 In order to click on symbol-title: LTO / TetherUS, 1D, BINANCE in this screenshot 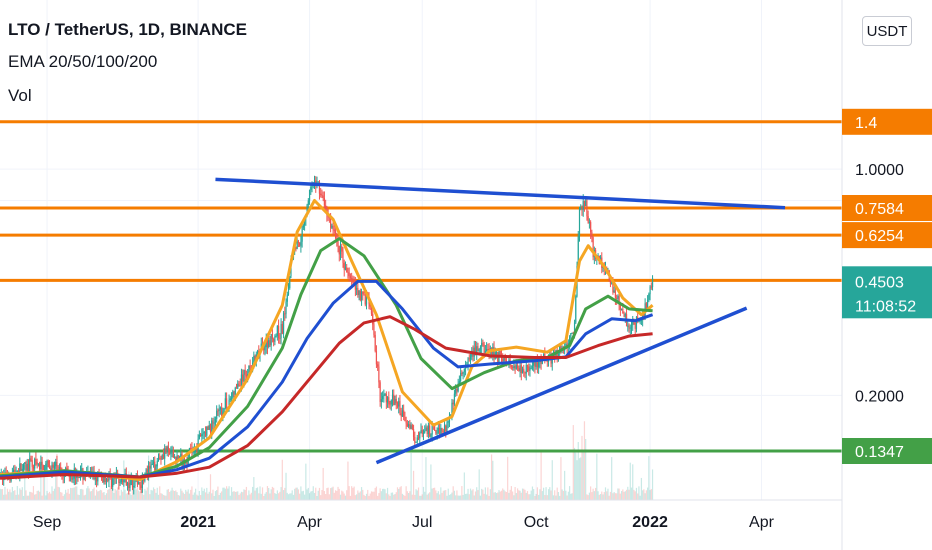, I will do `click(127, 29)`.